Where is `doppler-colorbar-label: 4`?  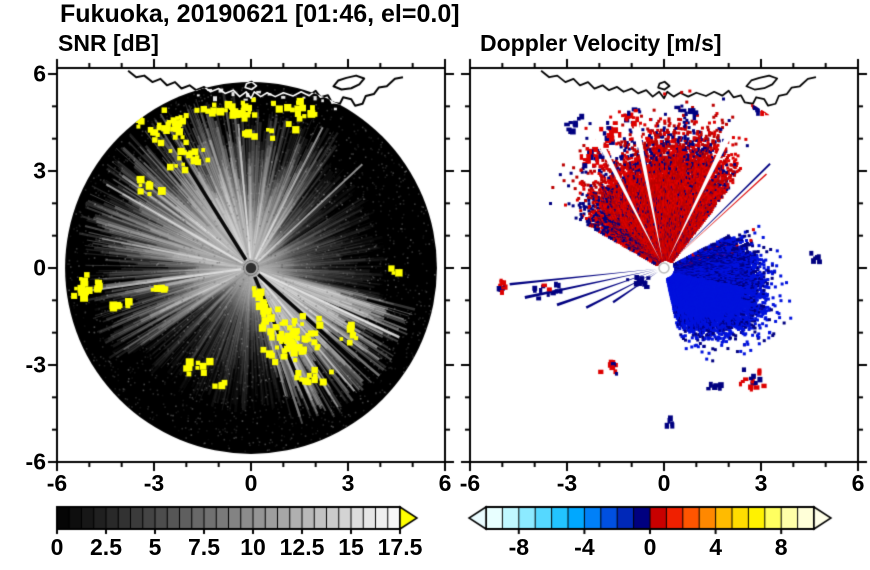 doppler-colorbar-label: 4 is located at coordinates (715, 547).